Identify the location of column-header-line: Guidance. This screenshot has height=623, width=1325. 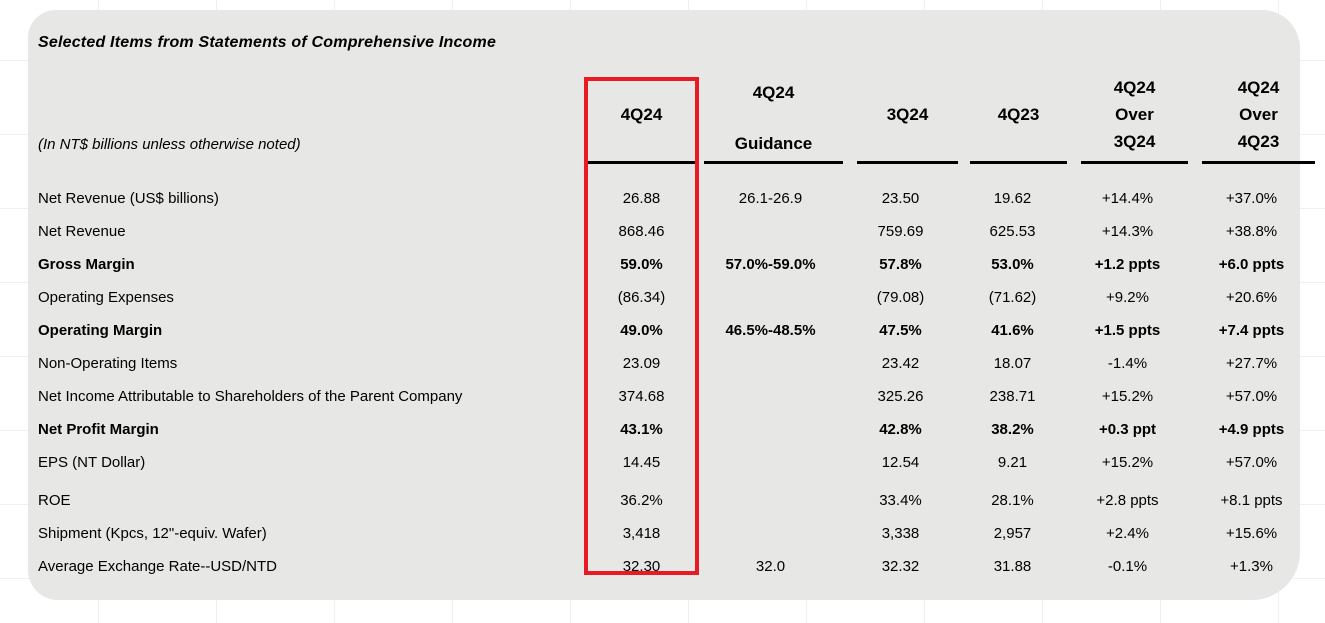
(773, 143).